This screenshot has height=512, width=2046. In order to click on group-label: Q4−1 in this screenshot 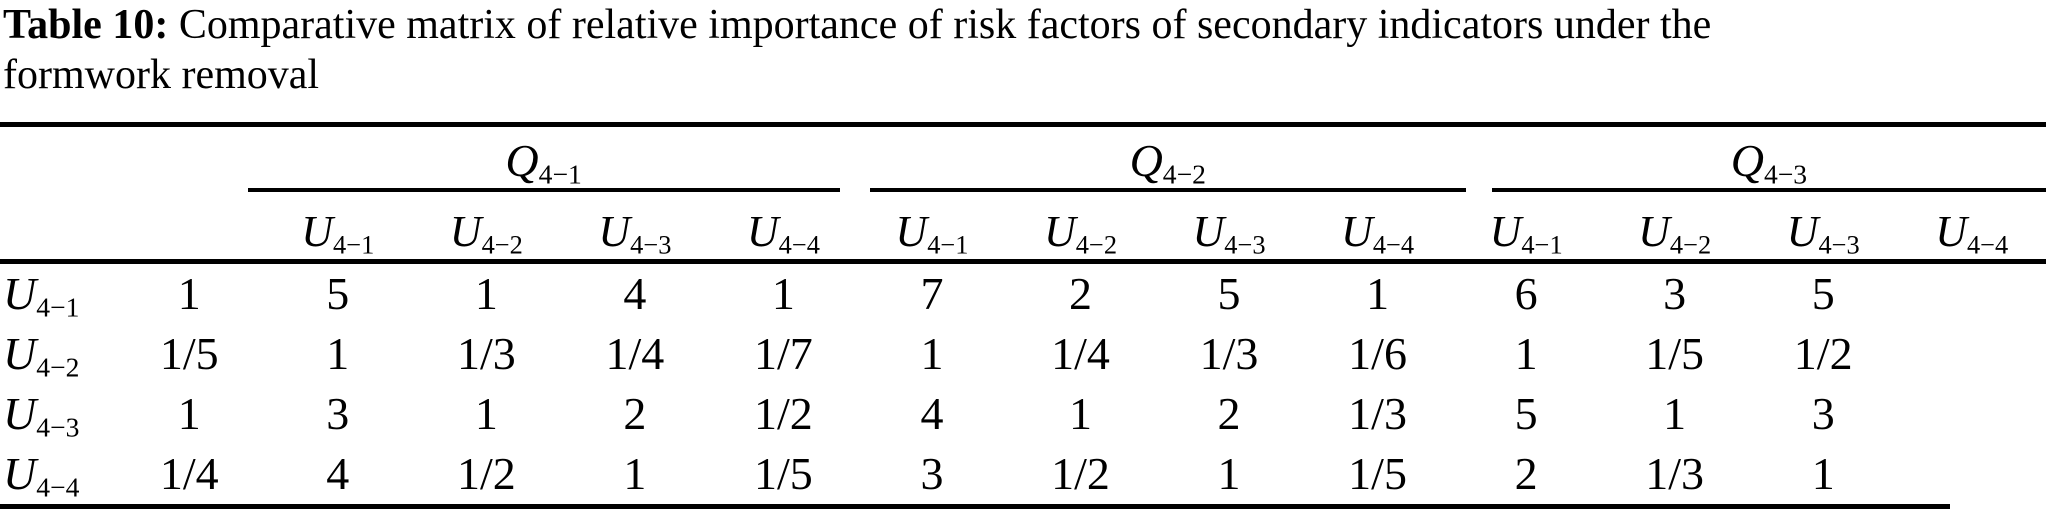, I will do `click(543, 163)`.